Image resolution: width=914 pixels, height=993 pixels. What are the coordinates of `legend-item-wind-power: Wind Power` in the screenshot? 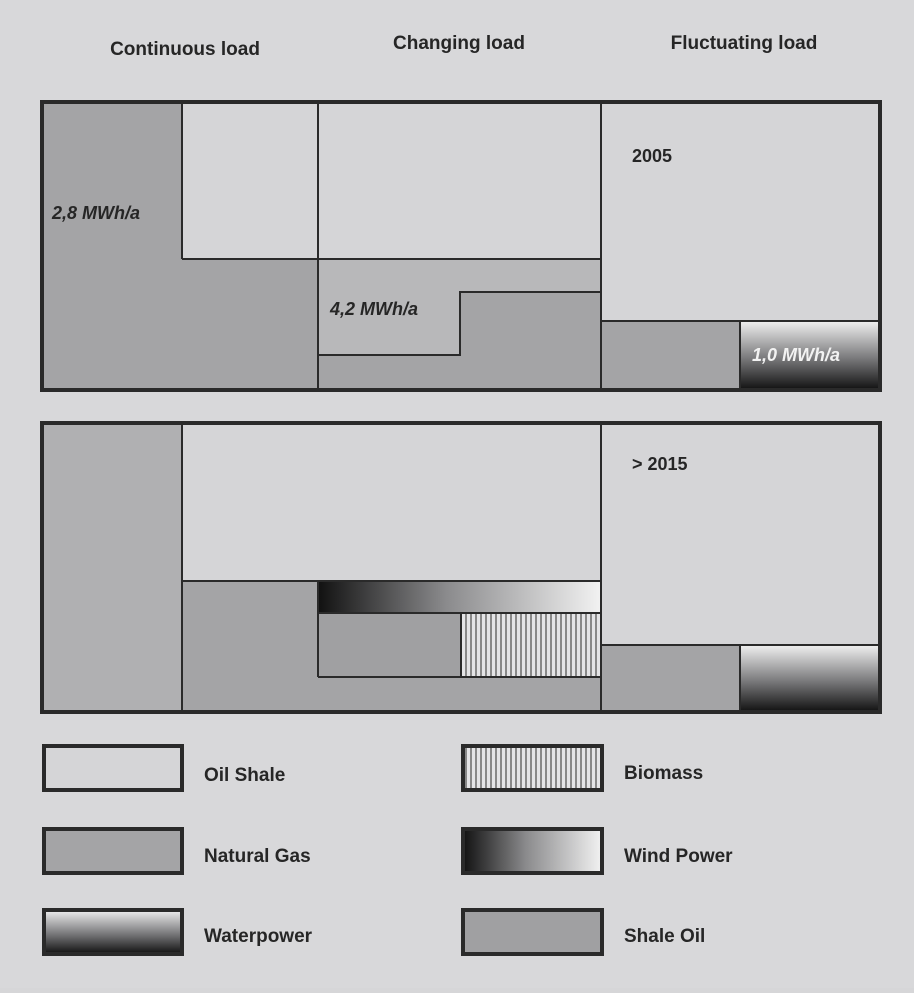 It's located at (597, 851).